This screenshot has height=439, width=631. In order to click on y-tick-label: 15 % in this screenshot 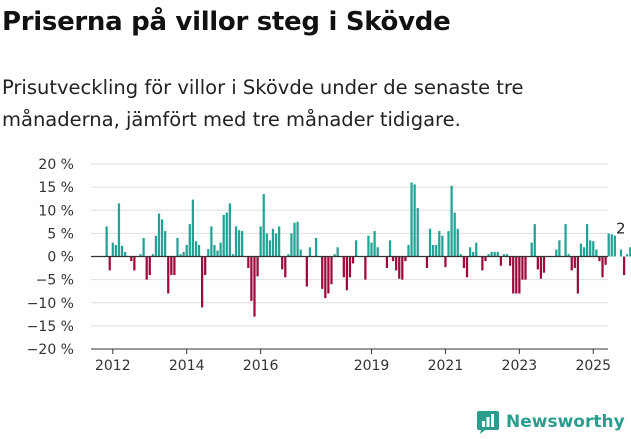, I will do `click(56, 188)`.